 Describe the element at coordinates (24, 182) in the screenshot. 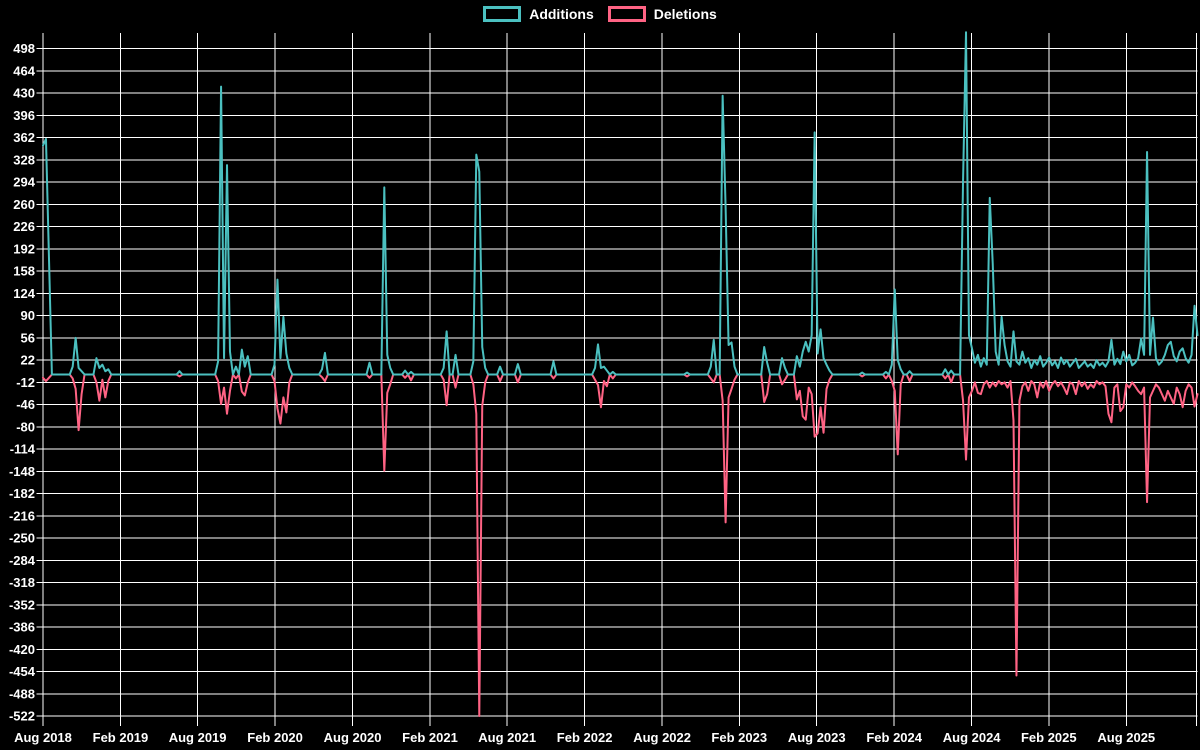

I see `y-tick-label: 294` at that location.